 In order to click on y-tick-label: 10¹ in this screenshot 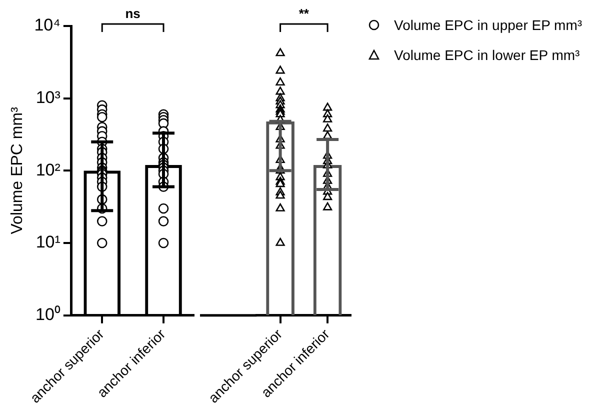, I will do `click(48, 242)`.